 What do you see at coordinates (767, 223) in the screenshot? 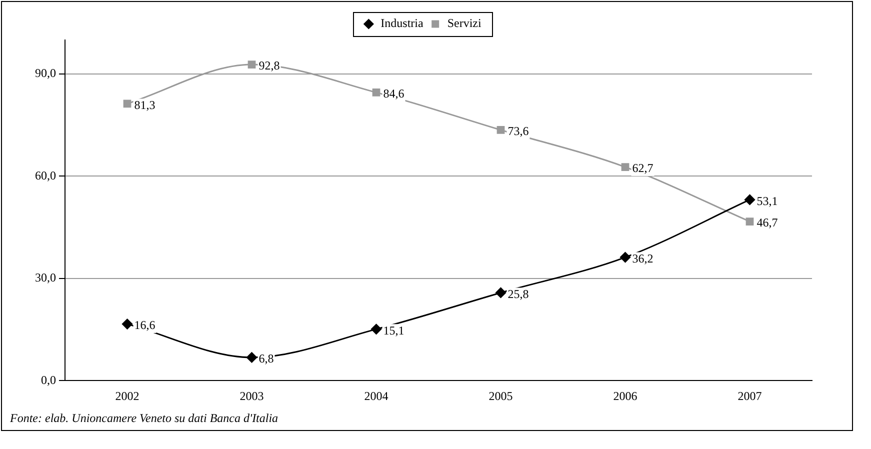
I see `data-label: 46,7` at bounding box center [767, 223].